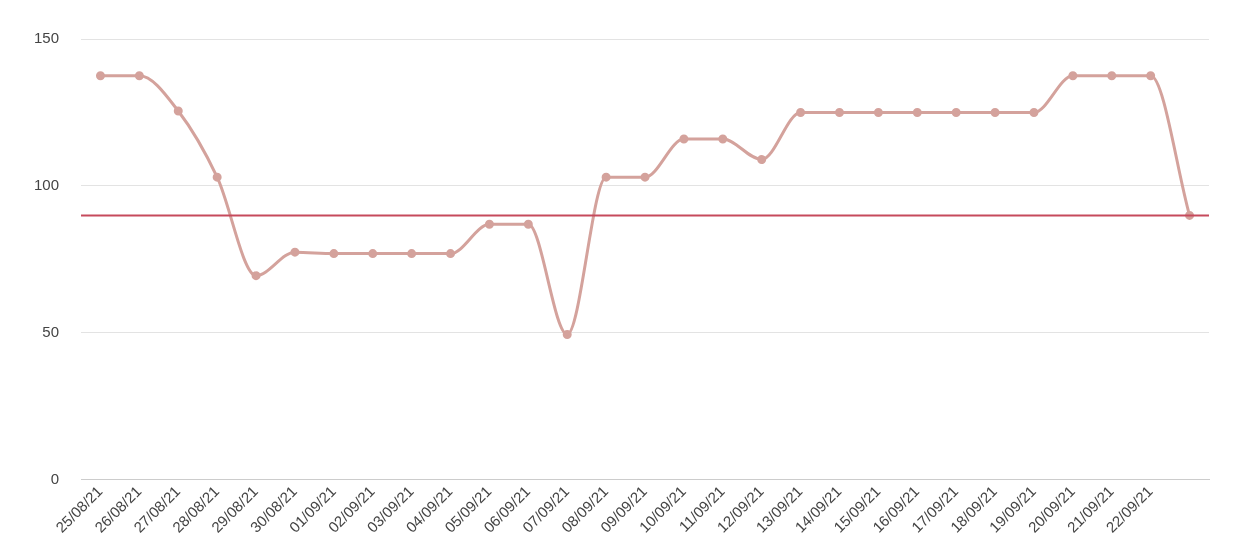  I want to click on y-tick-label: 0, so click(55, 479).